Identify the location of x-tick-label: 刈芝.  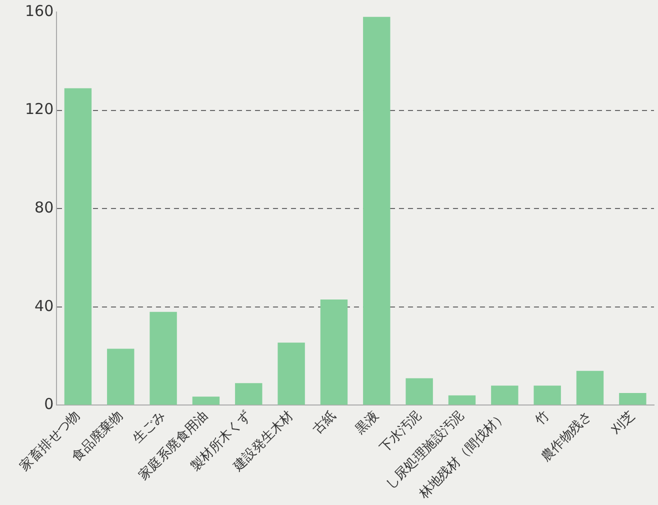
(623, 423).